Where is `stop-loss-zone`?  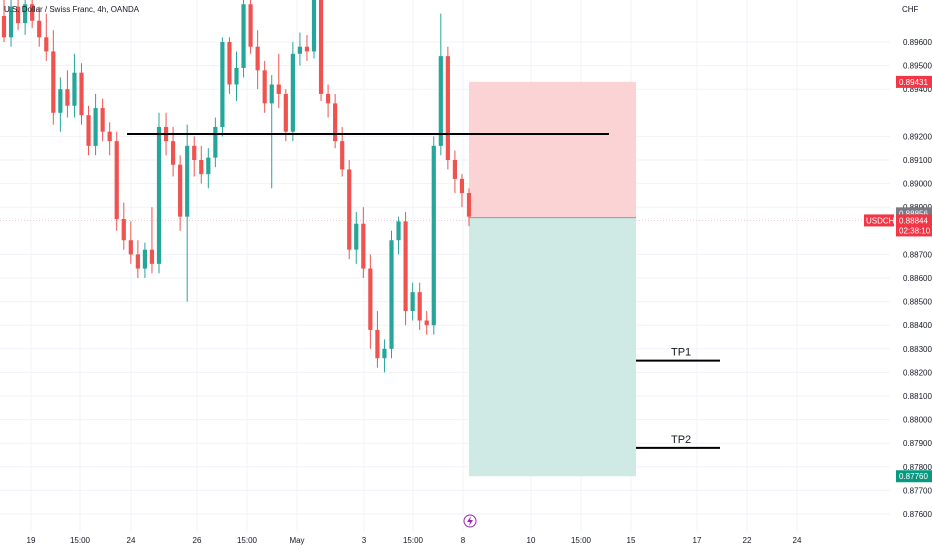 stop-loss-zone is located at coordinates (552, 149).